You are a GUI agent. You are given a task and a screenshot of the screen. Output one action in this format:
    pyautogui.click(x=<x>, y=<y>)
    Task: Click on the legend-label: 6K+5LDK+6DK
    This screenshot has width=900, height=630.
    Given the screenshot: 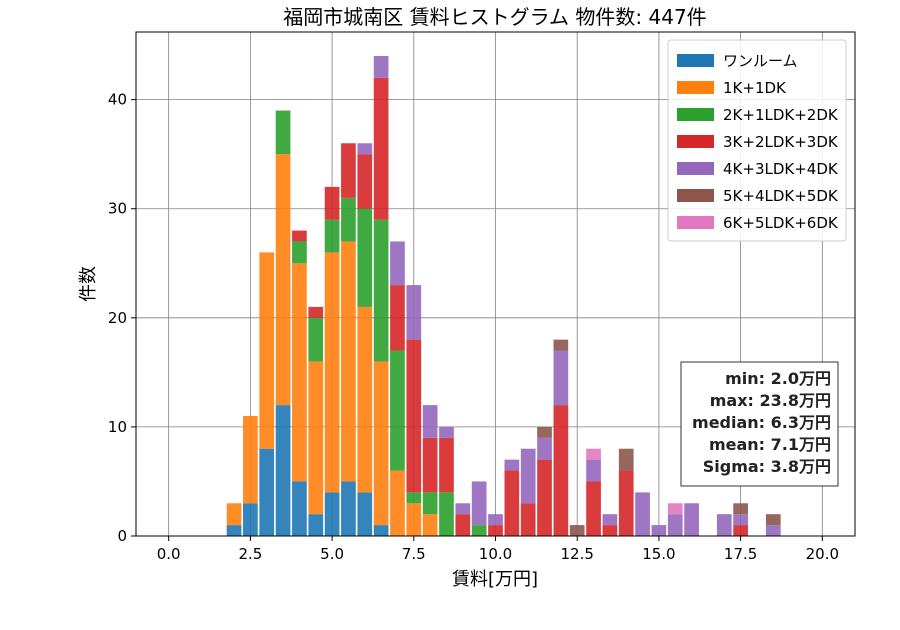 What is the action you would take?
    pyautogui.click(x=781, y=223)
    